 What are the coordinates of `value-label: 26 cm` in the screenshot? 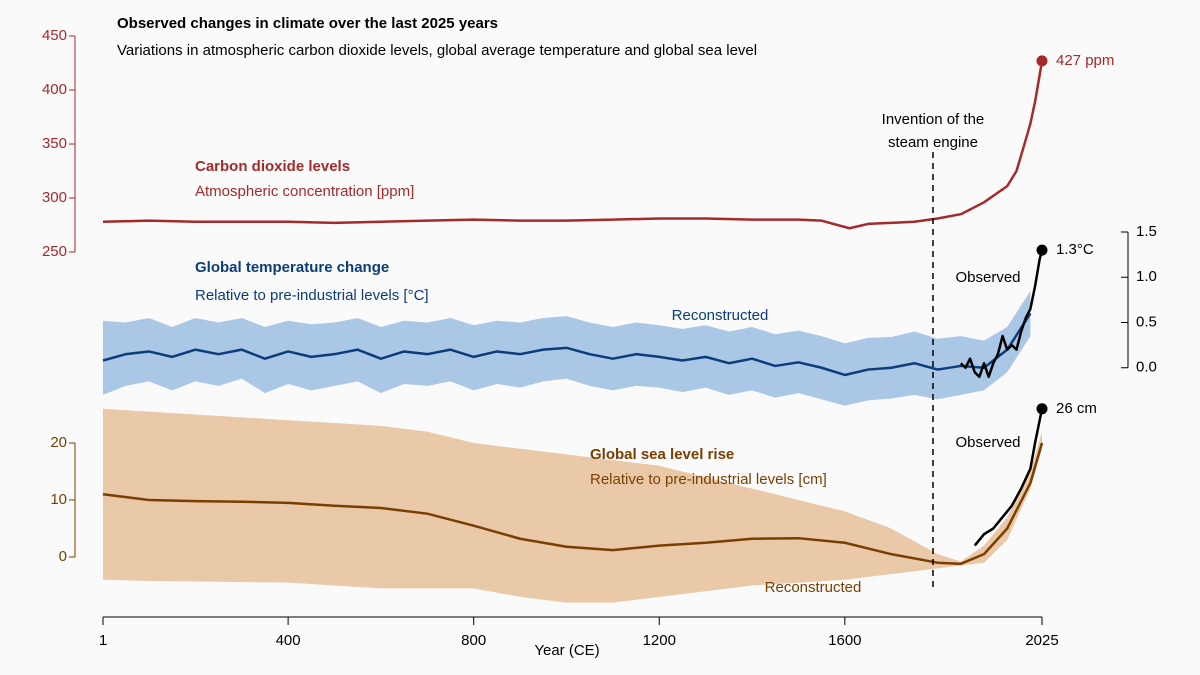 It's located at (1076, 408).